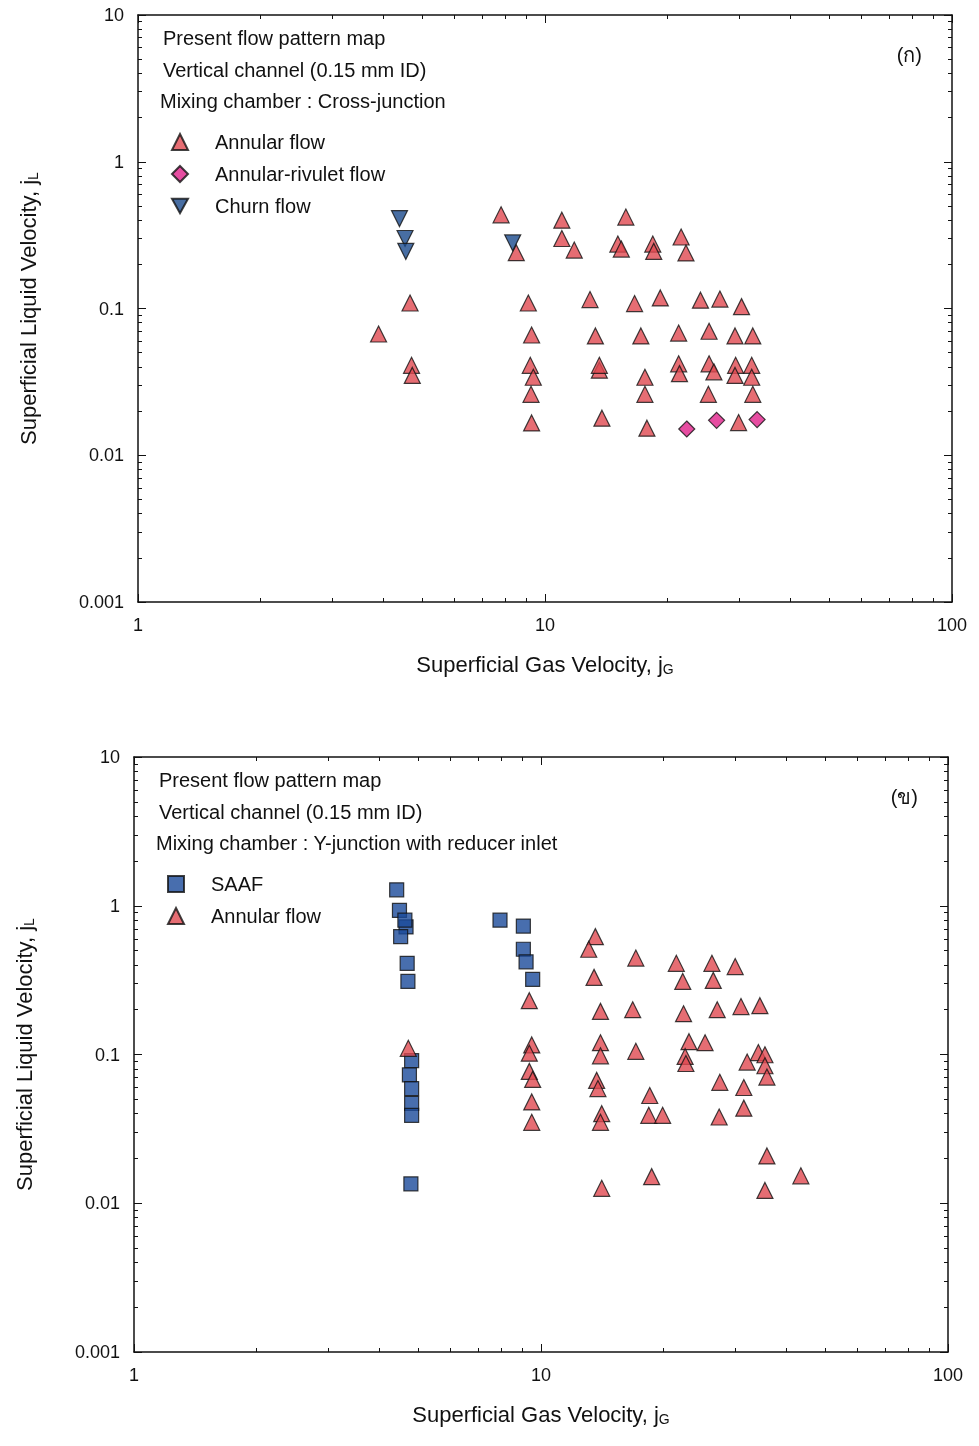 Image resolution: width=979 pixels, height=1446 pixels. I want to click on annotation: Mixing chamber : Cross-junction, so click(303, 101).